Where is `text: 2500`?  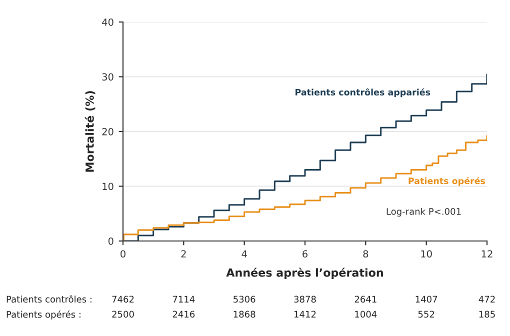
text: 2500 is located at coordinates (123, 314).